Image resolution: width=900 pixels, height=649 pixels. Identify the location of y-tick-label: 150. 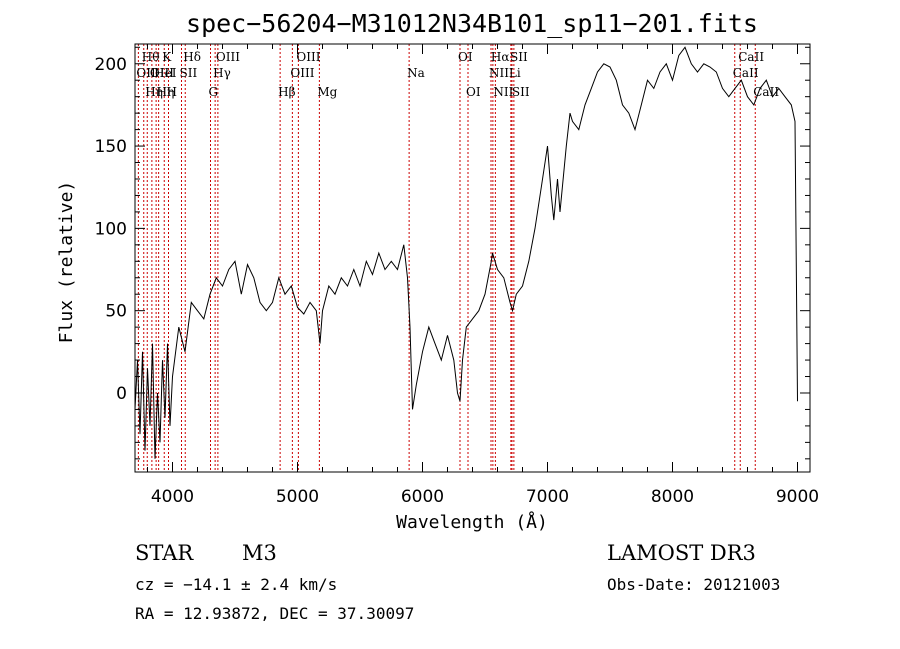
(111, 147).